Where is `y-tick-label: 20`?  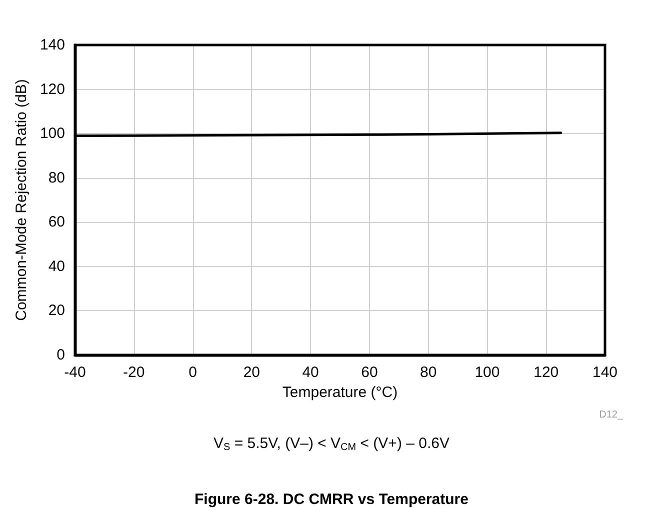
y-tick-label: 20 is located at coordinates (56, 311).